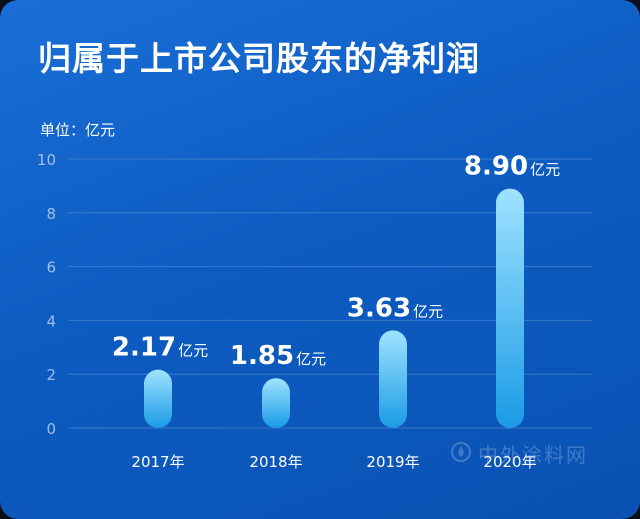  I want to click on watermark-text: 中外涂料网, so click(533, 455).